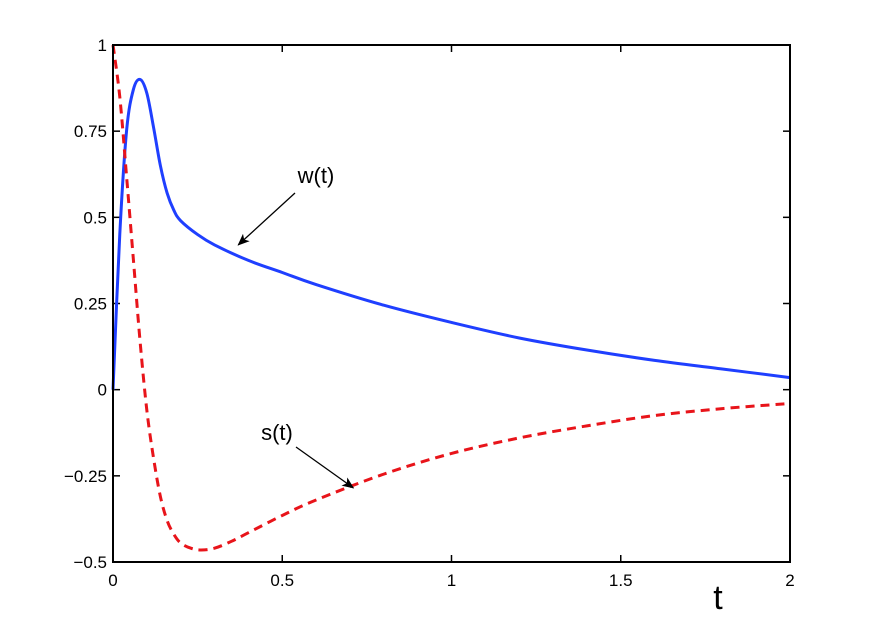 The image size is (872, 633). I want to click on y-tick-label: 0.75, so click(90, 131).